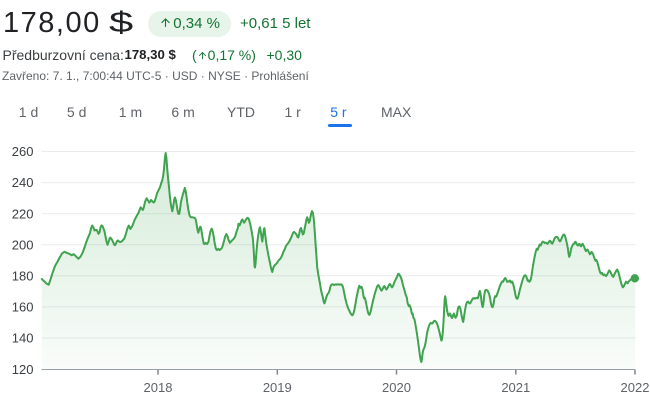 The height and width of the screenshot is (404, 650). Describe the element at coordinates (23, 213) in the screenshot. I see `svg-text: 220` at that location.